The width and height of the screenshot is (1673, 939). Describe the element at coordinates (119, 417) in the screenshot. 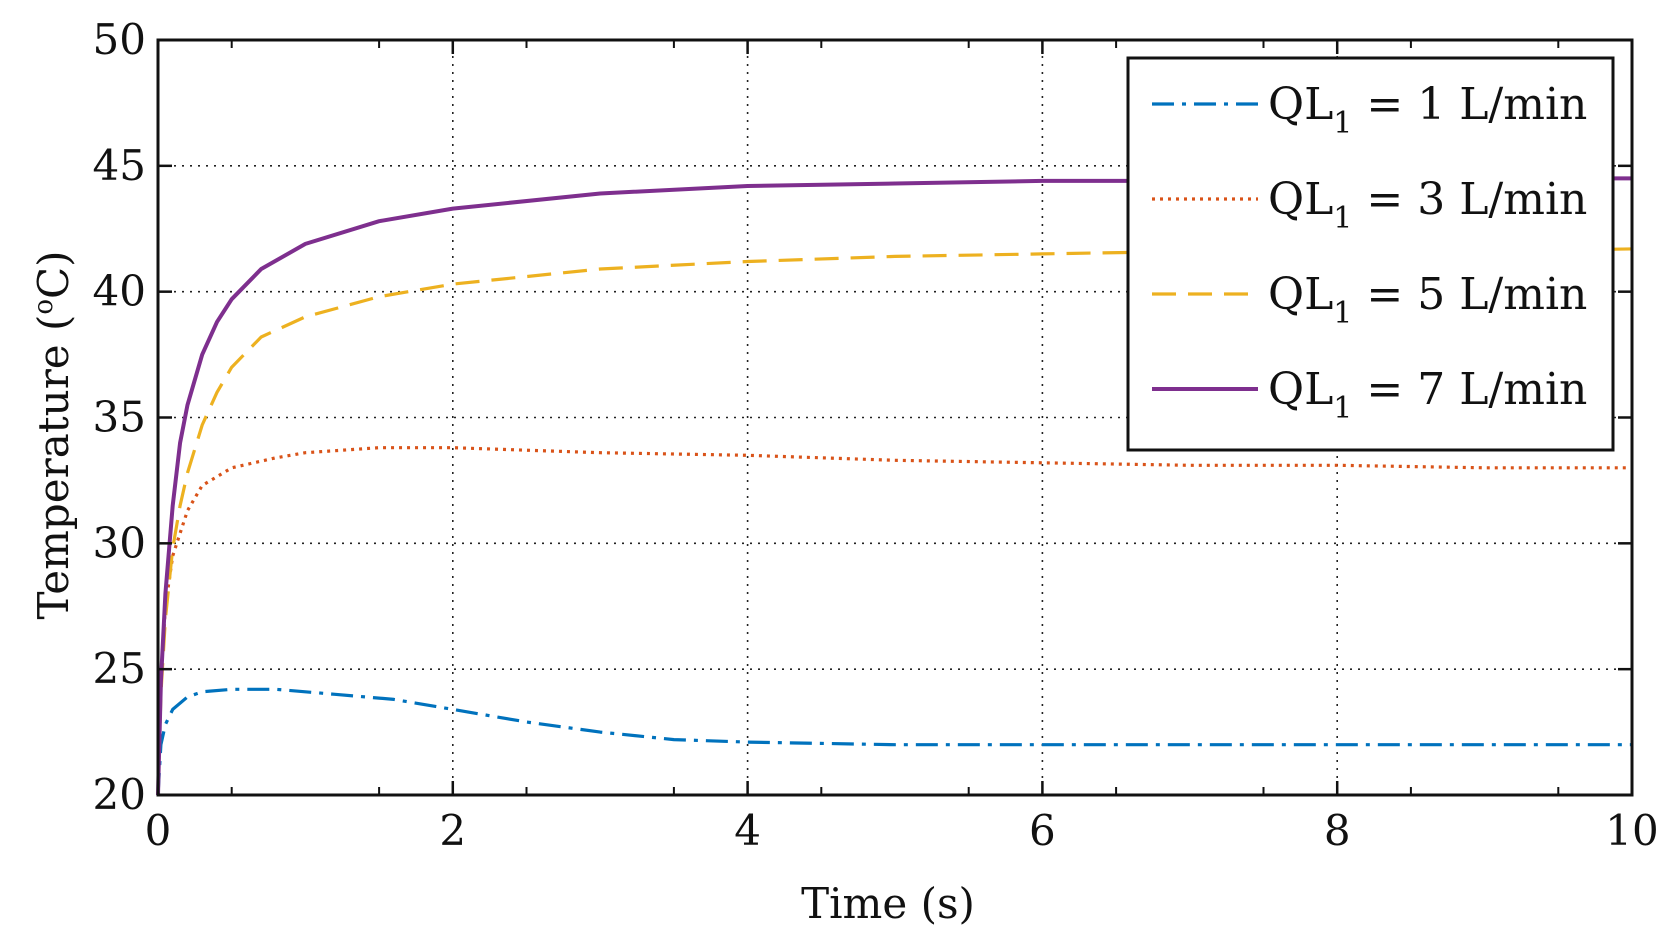

I see `y-tick-label: 35` at that location.